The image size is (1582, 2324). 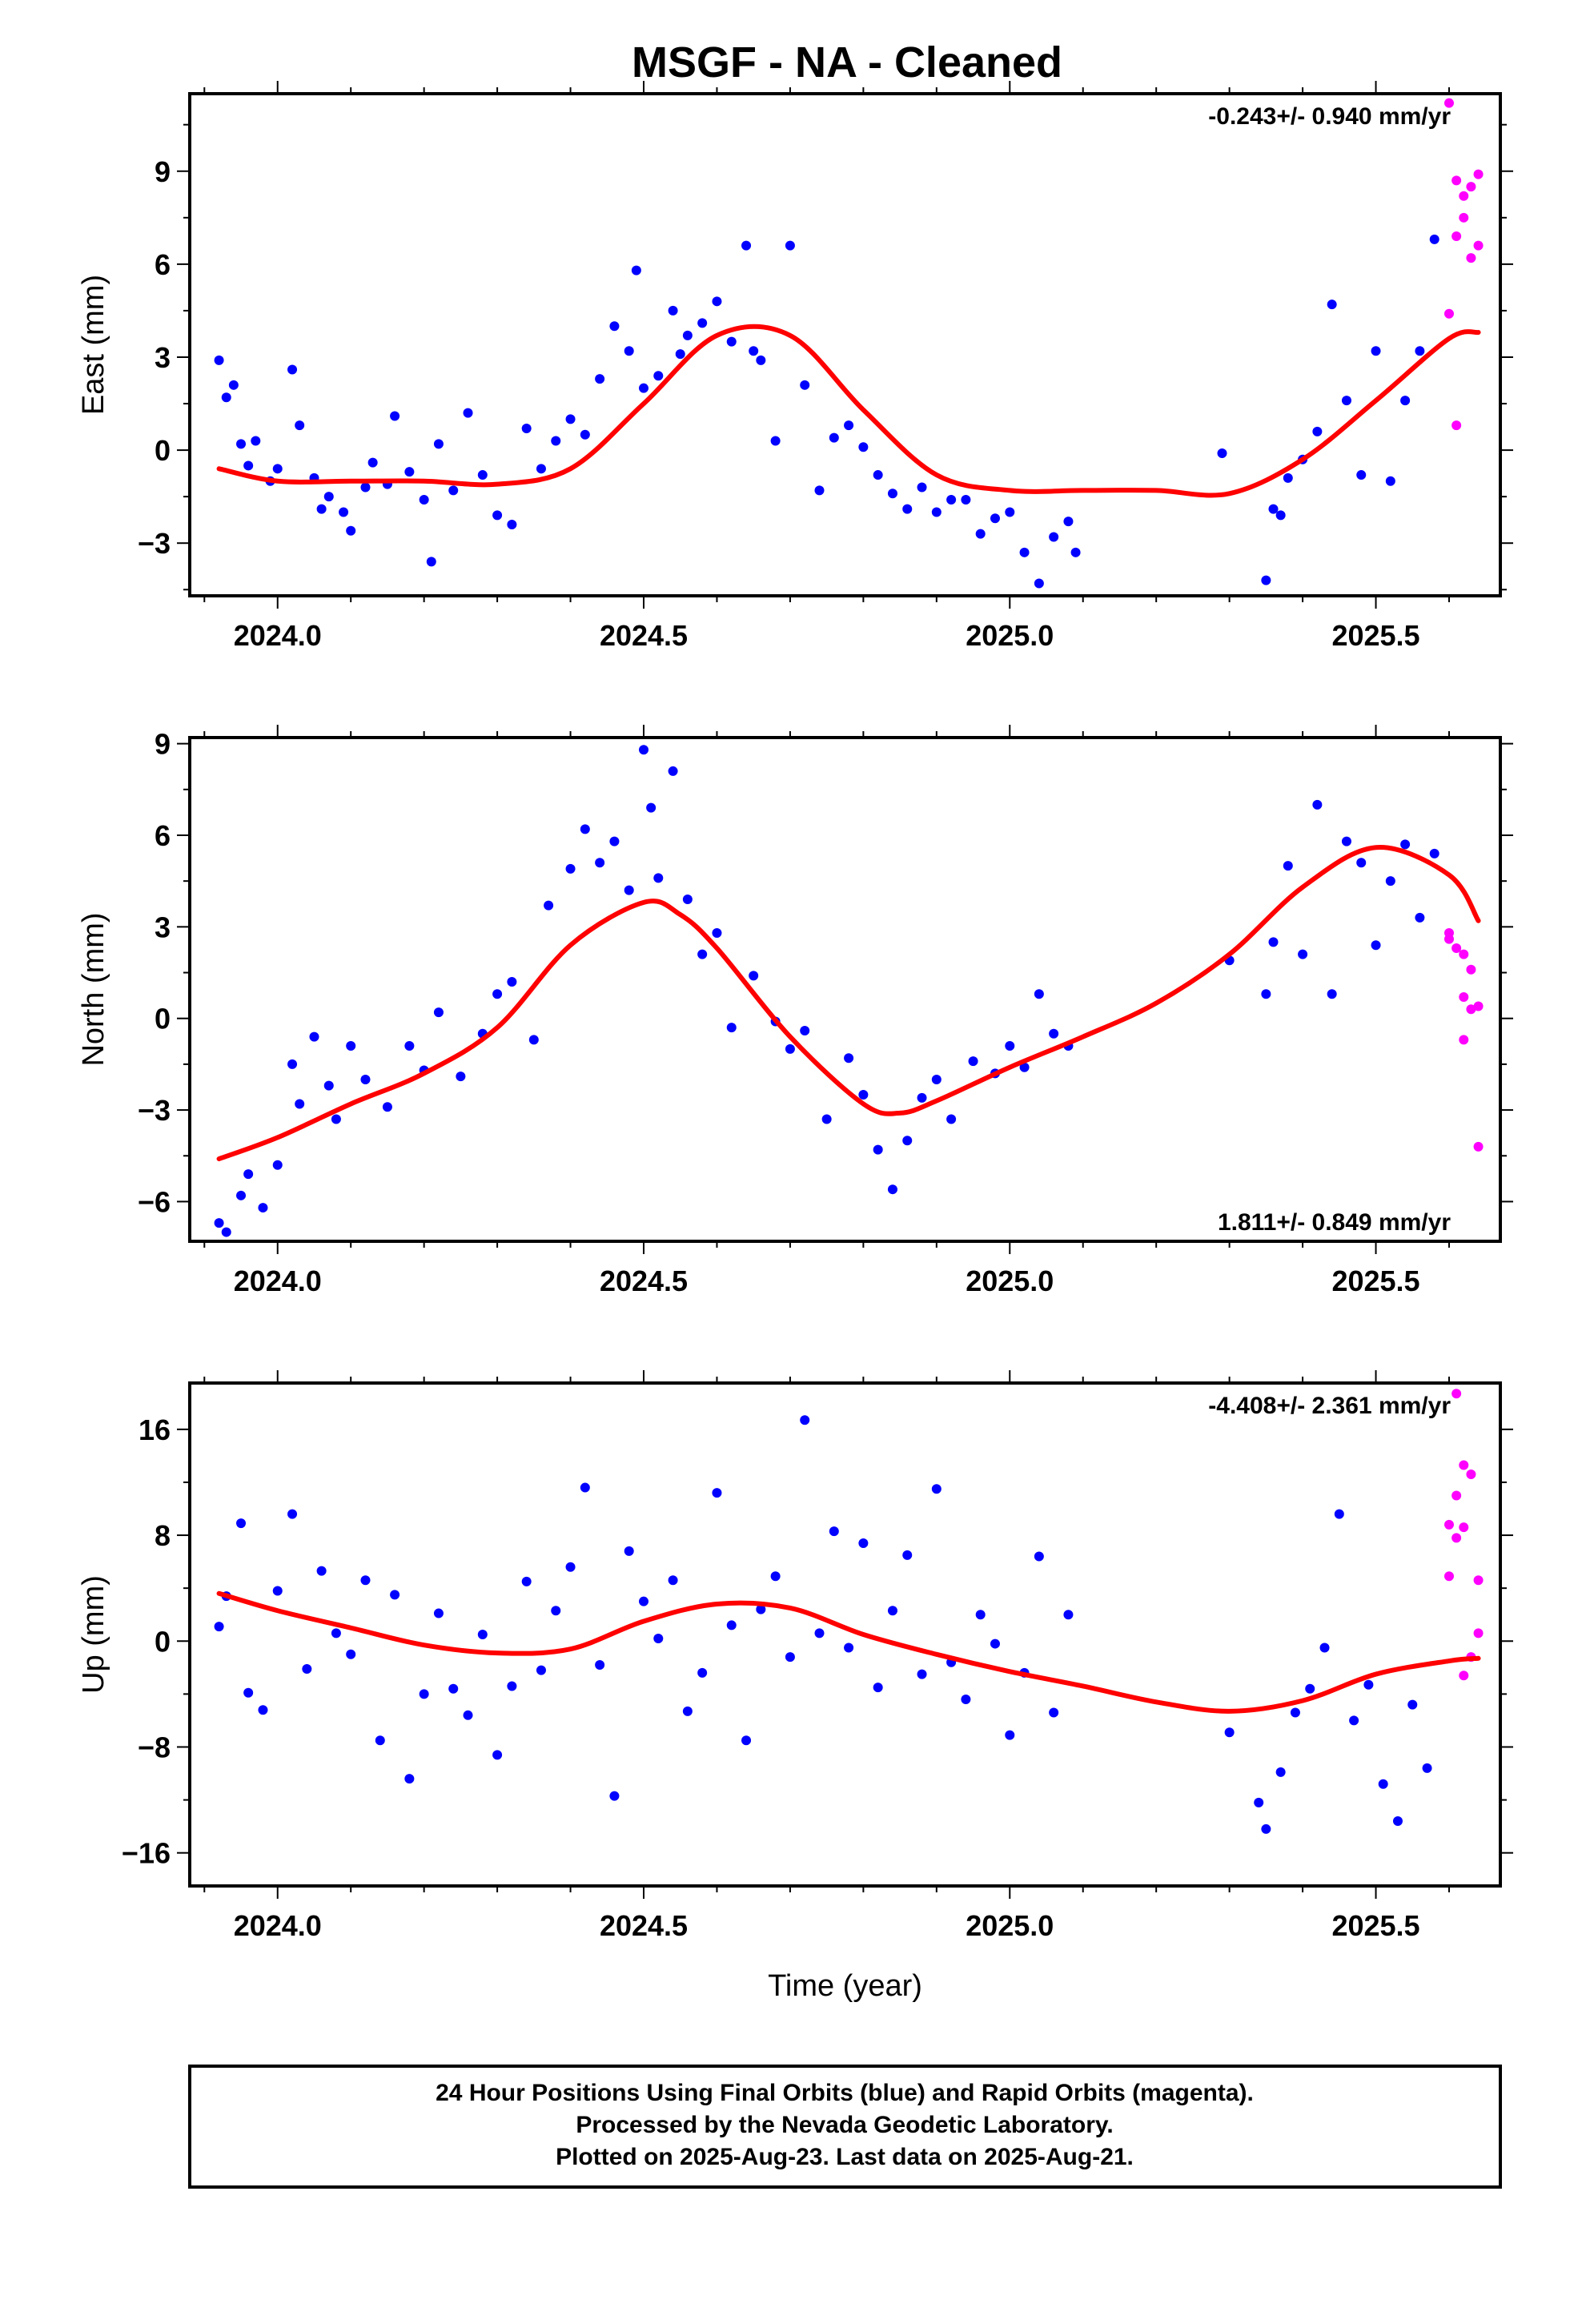 What do you see at coordinates (163, 1642) in the screenshot?
I see `y-tick-label: 0` at bounding box center [163, 1642].